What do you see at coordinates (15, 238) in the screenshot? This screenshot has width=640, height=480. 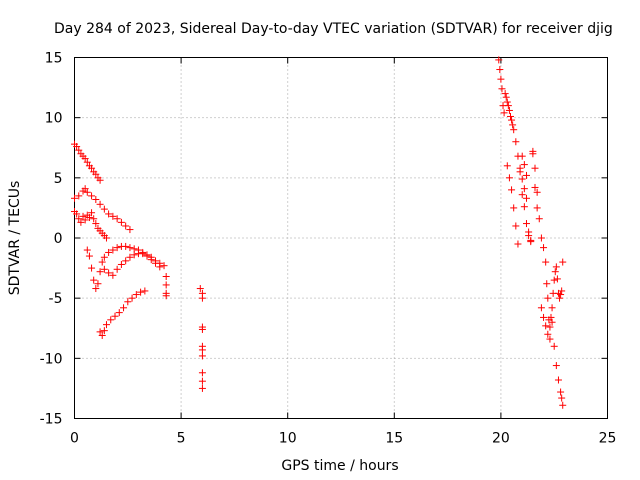 I see `y-axis-label: SDTVAR / TECUs` at bounding box center [15, 238].